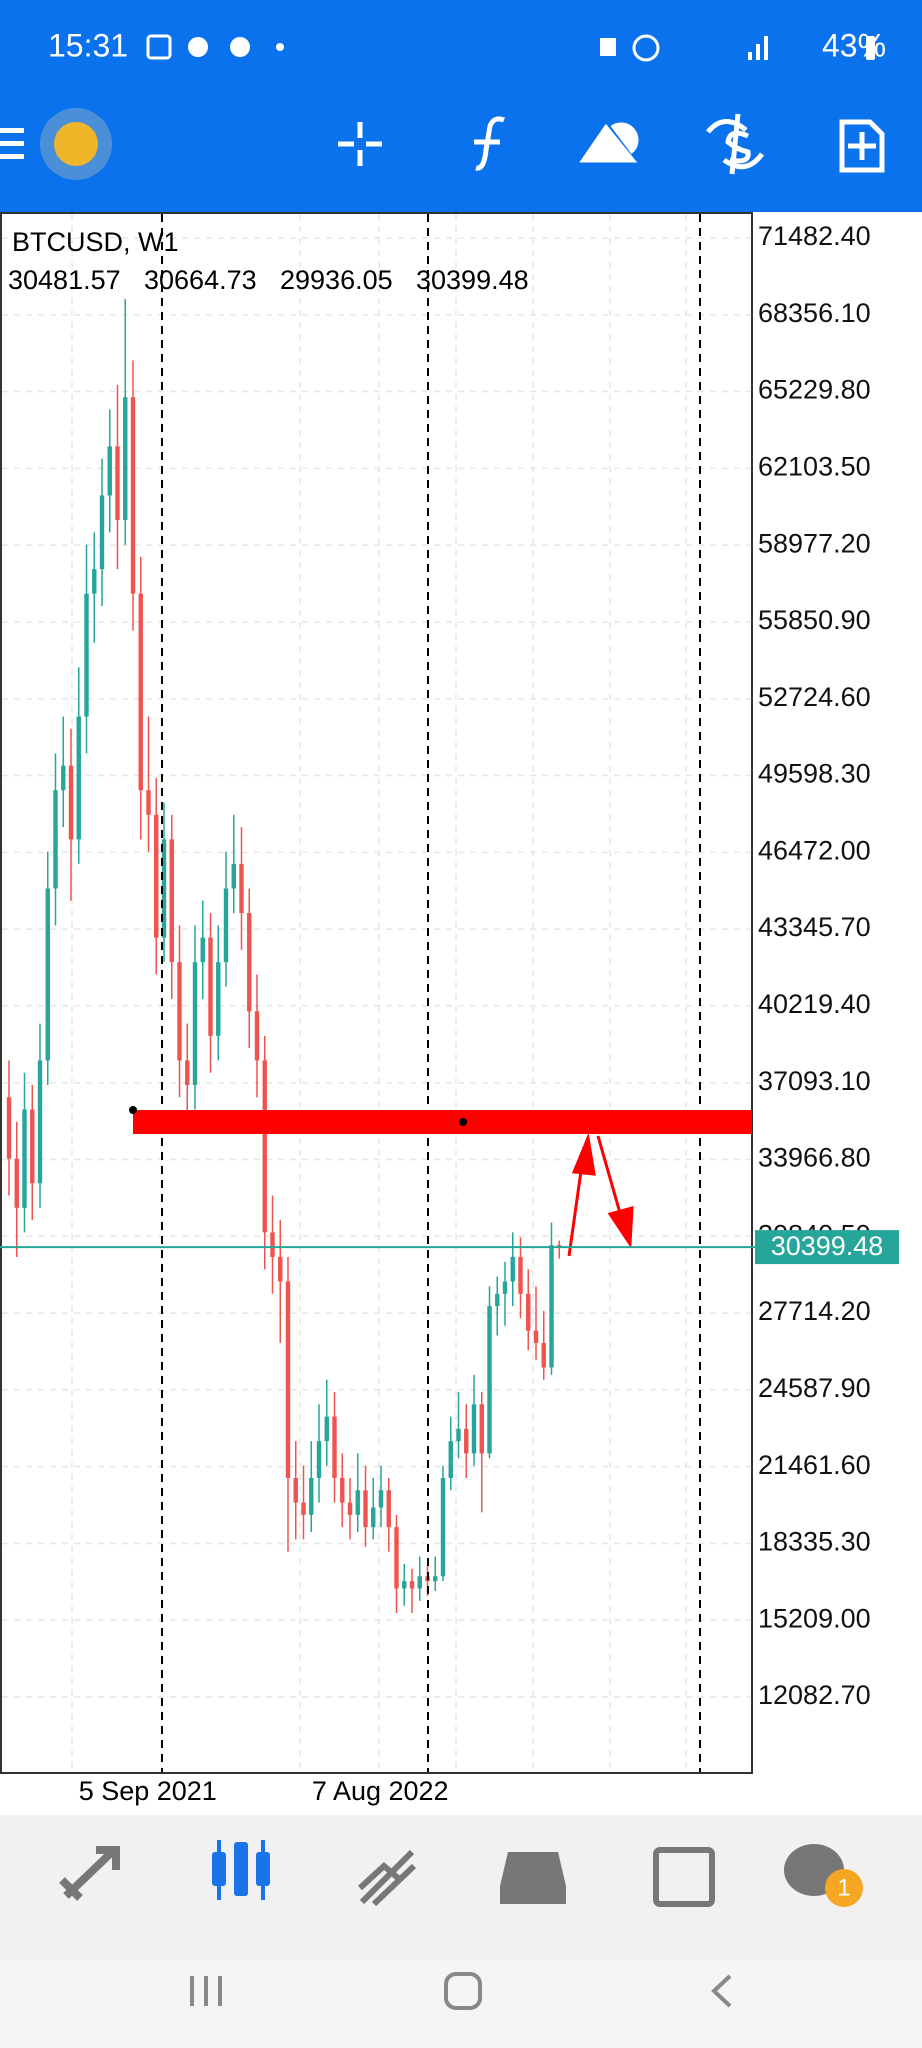 This screenshot has height=2048, width=922. I want to click on new-order-icon, so click(862, 146).